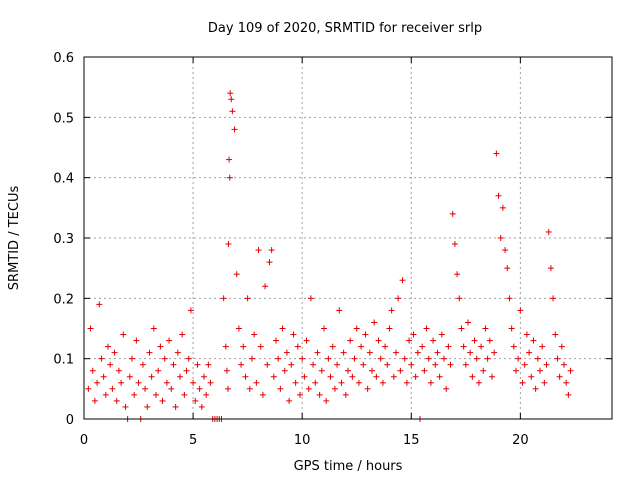 The height and width of the screenshot is (480, 640). Describe the element at coordinates (63, 58) in the screenshot. I see `y-tick-label: 0.6` at that location.